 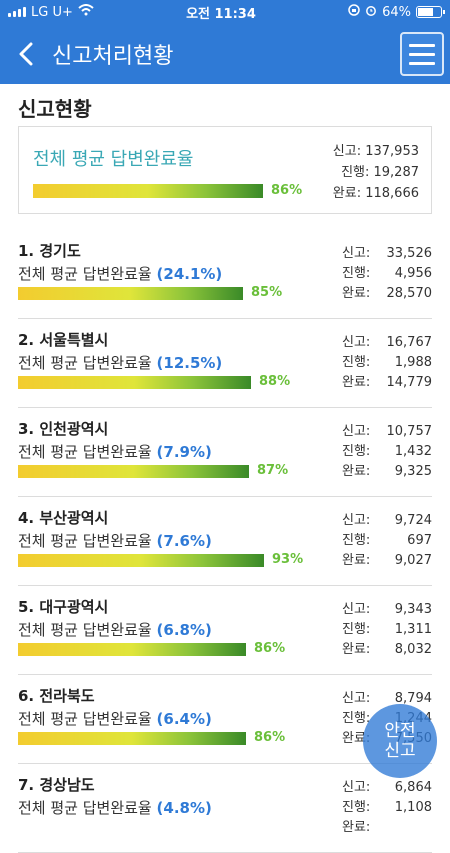 I want to click on region-stat-row: 진행: 1,311, so click(x=387, y=630).